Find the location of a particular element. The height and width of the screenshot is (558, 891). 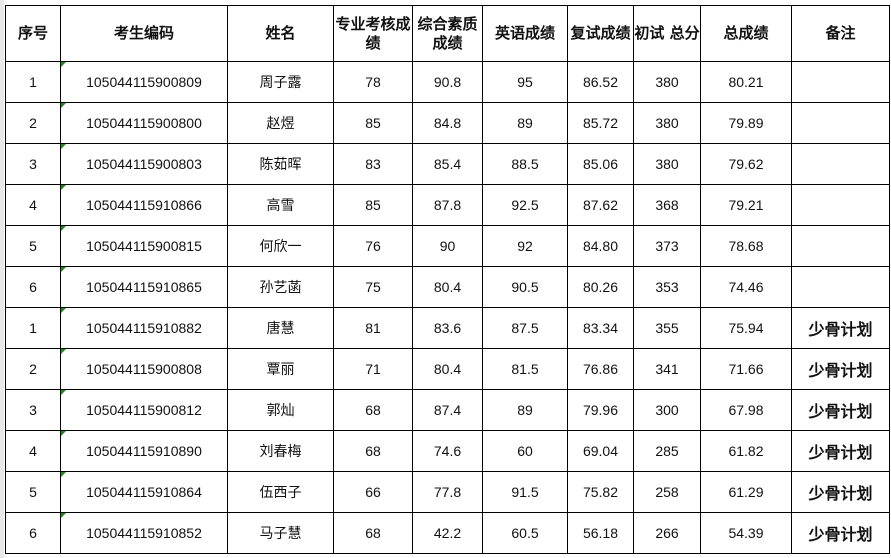

header-seq: 序号 is located at coordinates (33, 33).